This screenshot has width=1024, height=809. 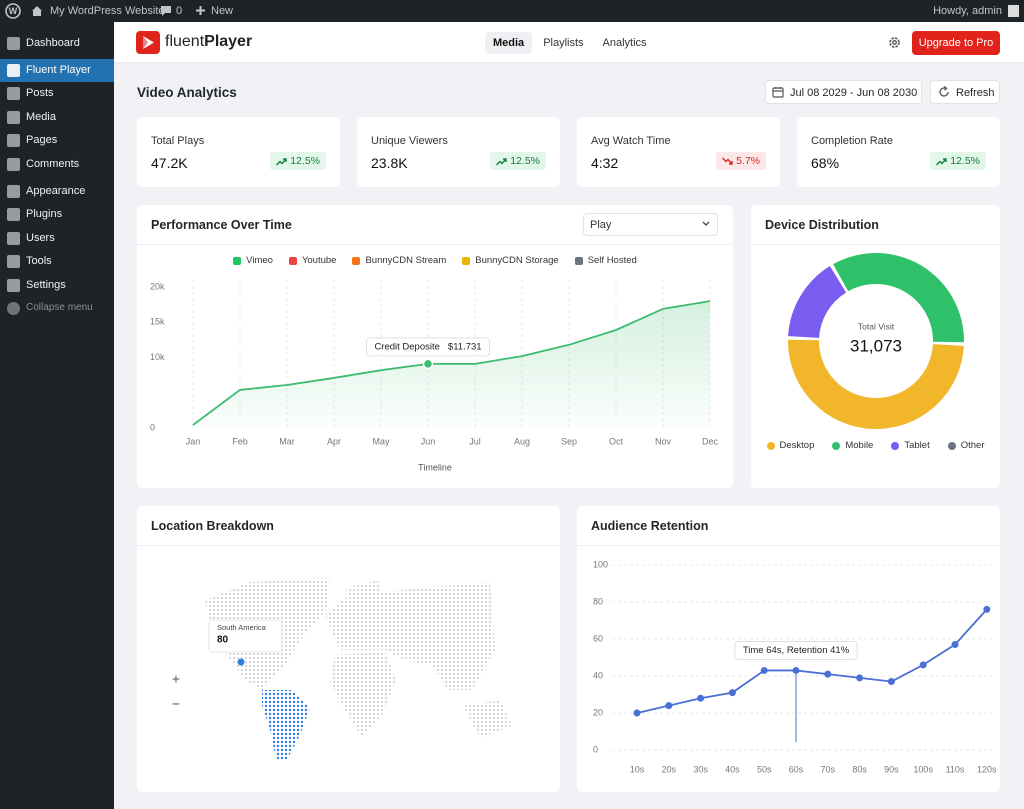 What do you see at coordinates (212, 526) in the screenshot?
I see `card-title: Location Breakdown` at bounding box center [212, 526].